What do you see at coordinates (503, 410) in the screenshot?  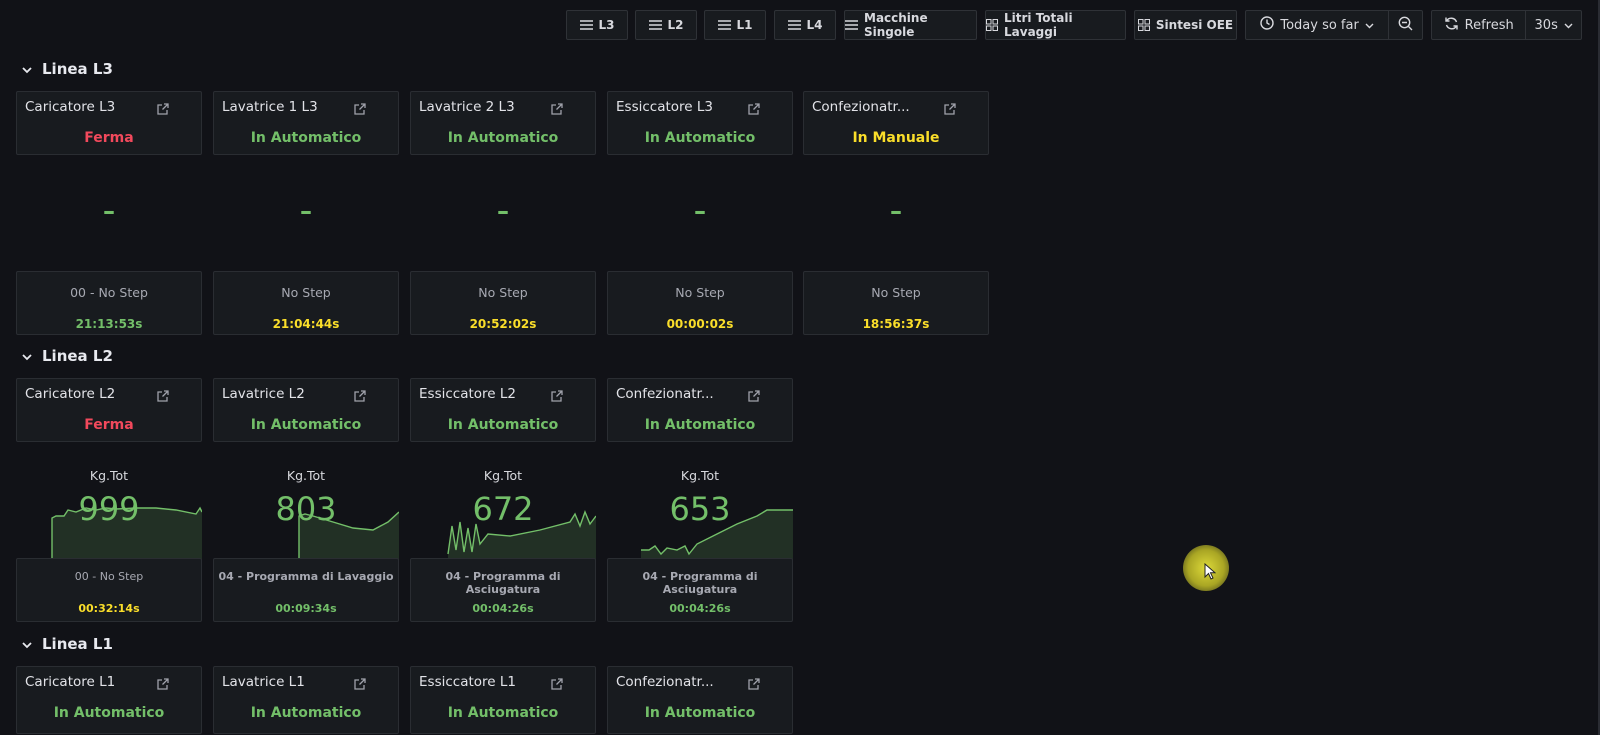 I see `panel-essiccatore-l2: Essiccatore L2 In Automatico` at bounding box center [503, 410].